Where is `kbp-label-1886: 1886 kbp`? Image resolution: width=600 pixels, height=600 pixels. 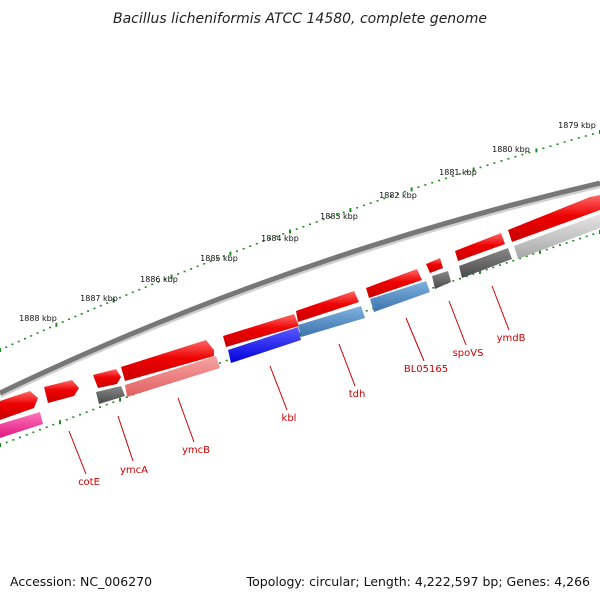 kbp-label-1886: 1886 kbp is located at coordinates (159, 279).